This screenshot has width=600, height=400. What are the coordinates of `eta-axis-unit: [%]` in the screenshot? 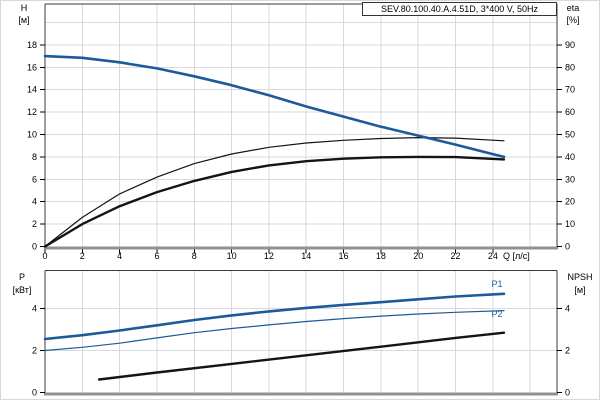 It's located at (573, 20).